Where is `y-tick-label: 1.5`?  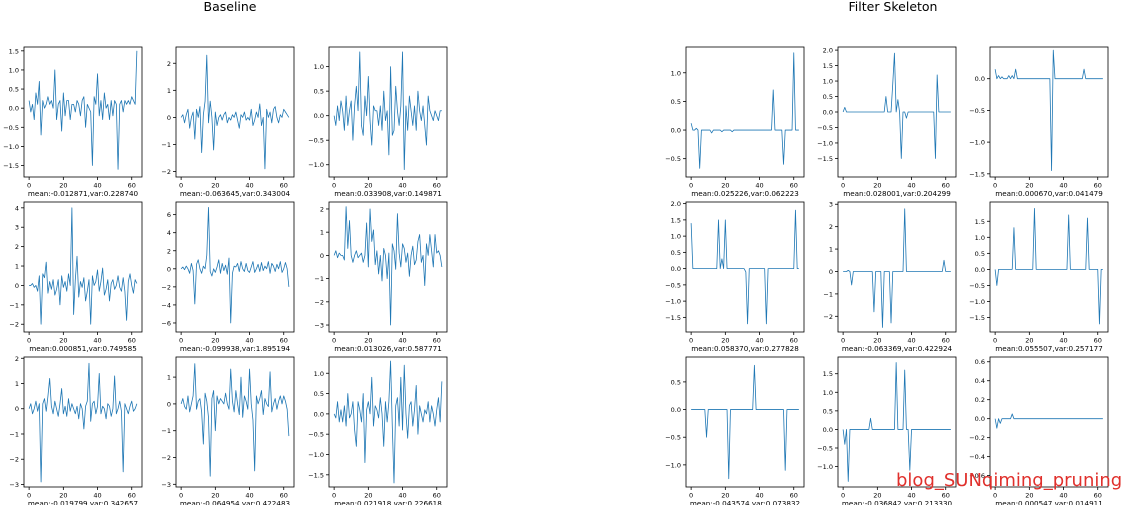
y-tick-label: 1.5 is located at coordinates (980, 222).